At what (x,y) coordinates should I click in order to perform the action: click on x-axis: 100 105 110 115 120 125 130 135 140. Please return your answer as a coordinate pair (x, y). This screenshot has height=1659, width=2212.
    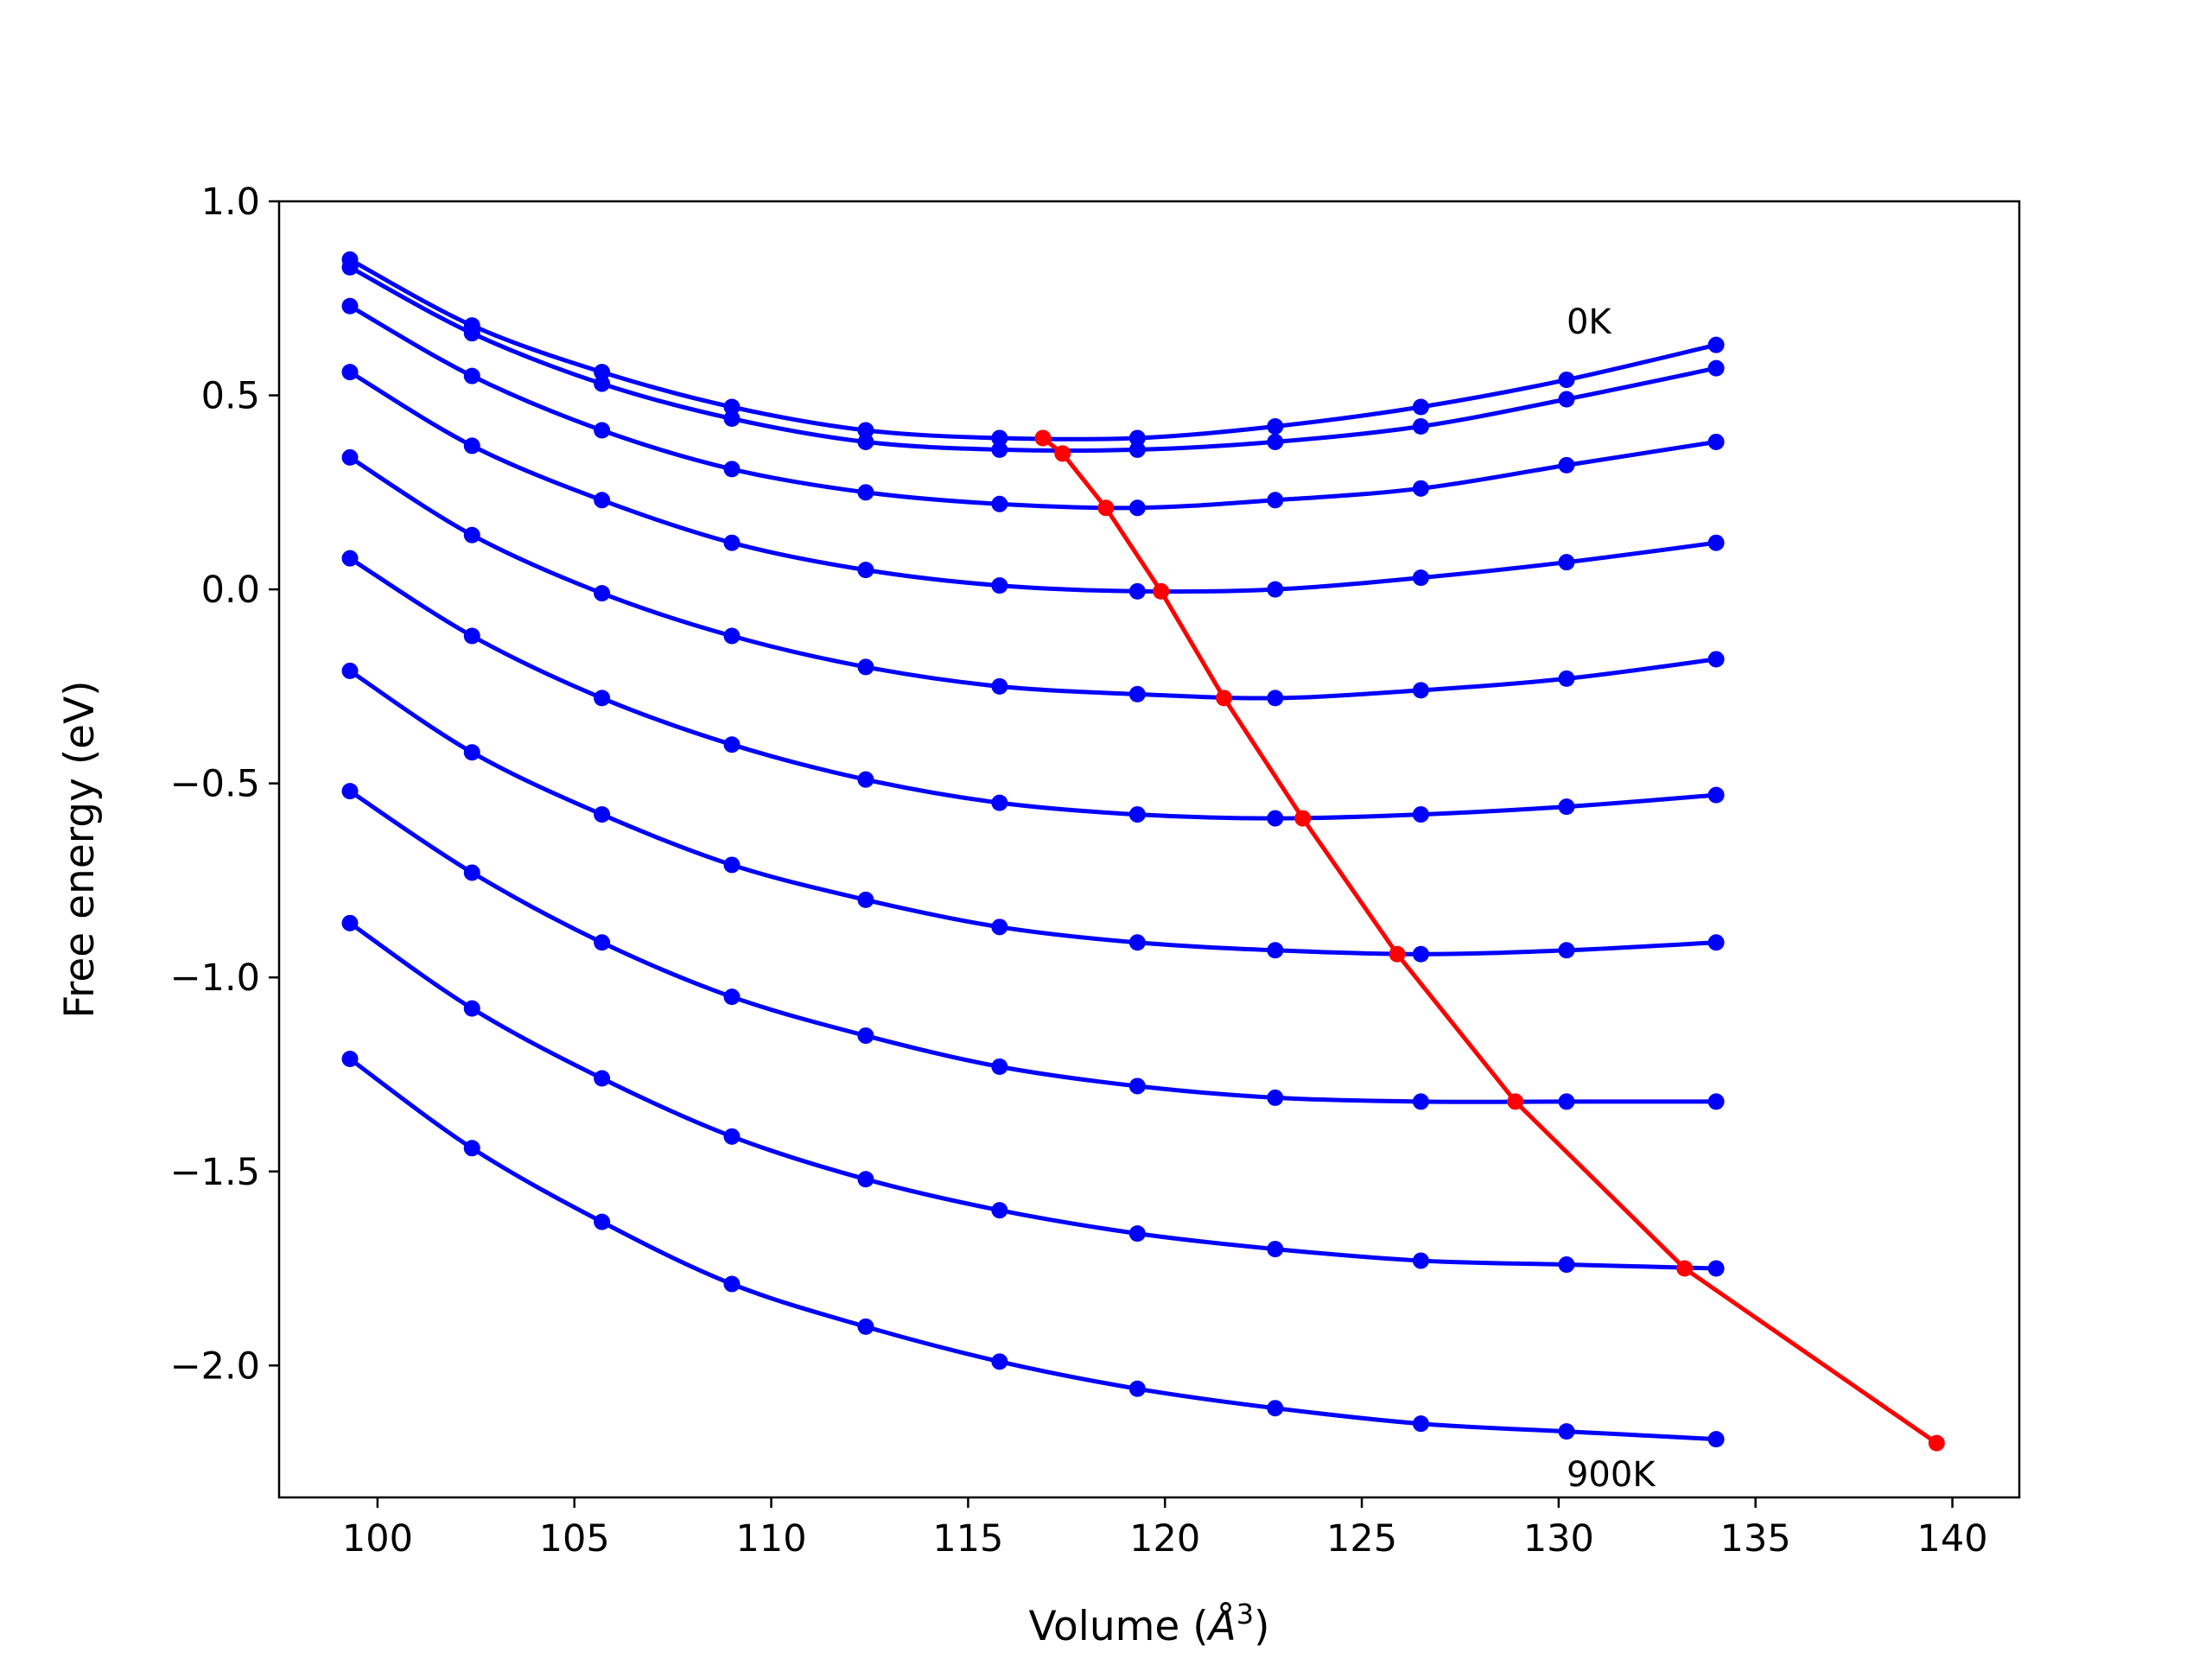
    Looking at the image, I should click on (1165, 1528).